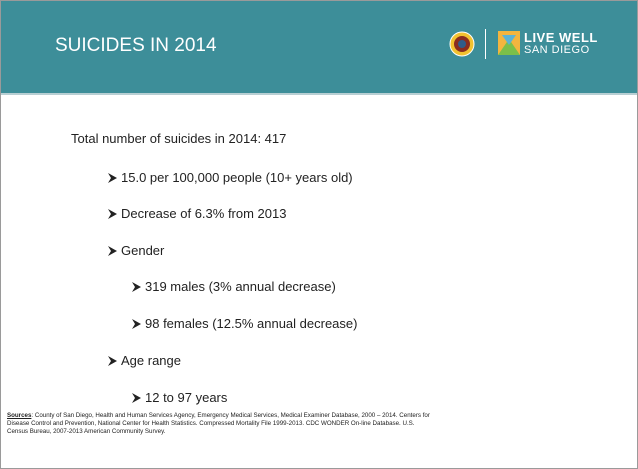  What do you see at coordinates (251, 323) in the screenshot?
I see `bullet-text: 98 females (12.5% annual decrease)` at bounding box center [251, 323].